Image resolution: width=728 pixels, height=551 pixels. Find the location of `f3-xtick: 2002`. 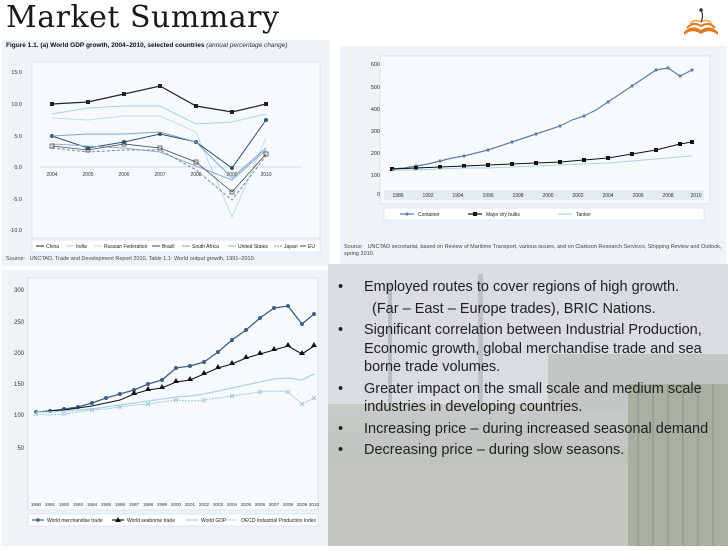

f3-xtick: 2002 is located at coordinates (204, 504).